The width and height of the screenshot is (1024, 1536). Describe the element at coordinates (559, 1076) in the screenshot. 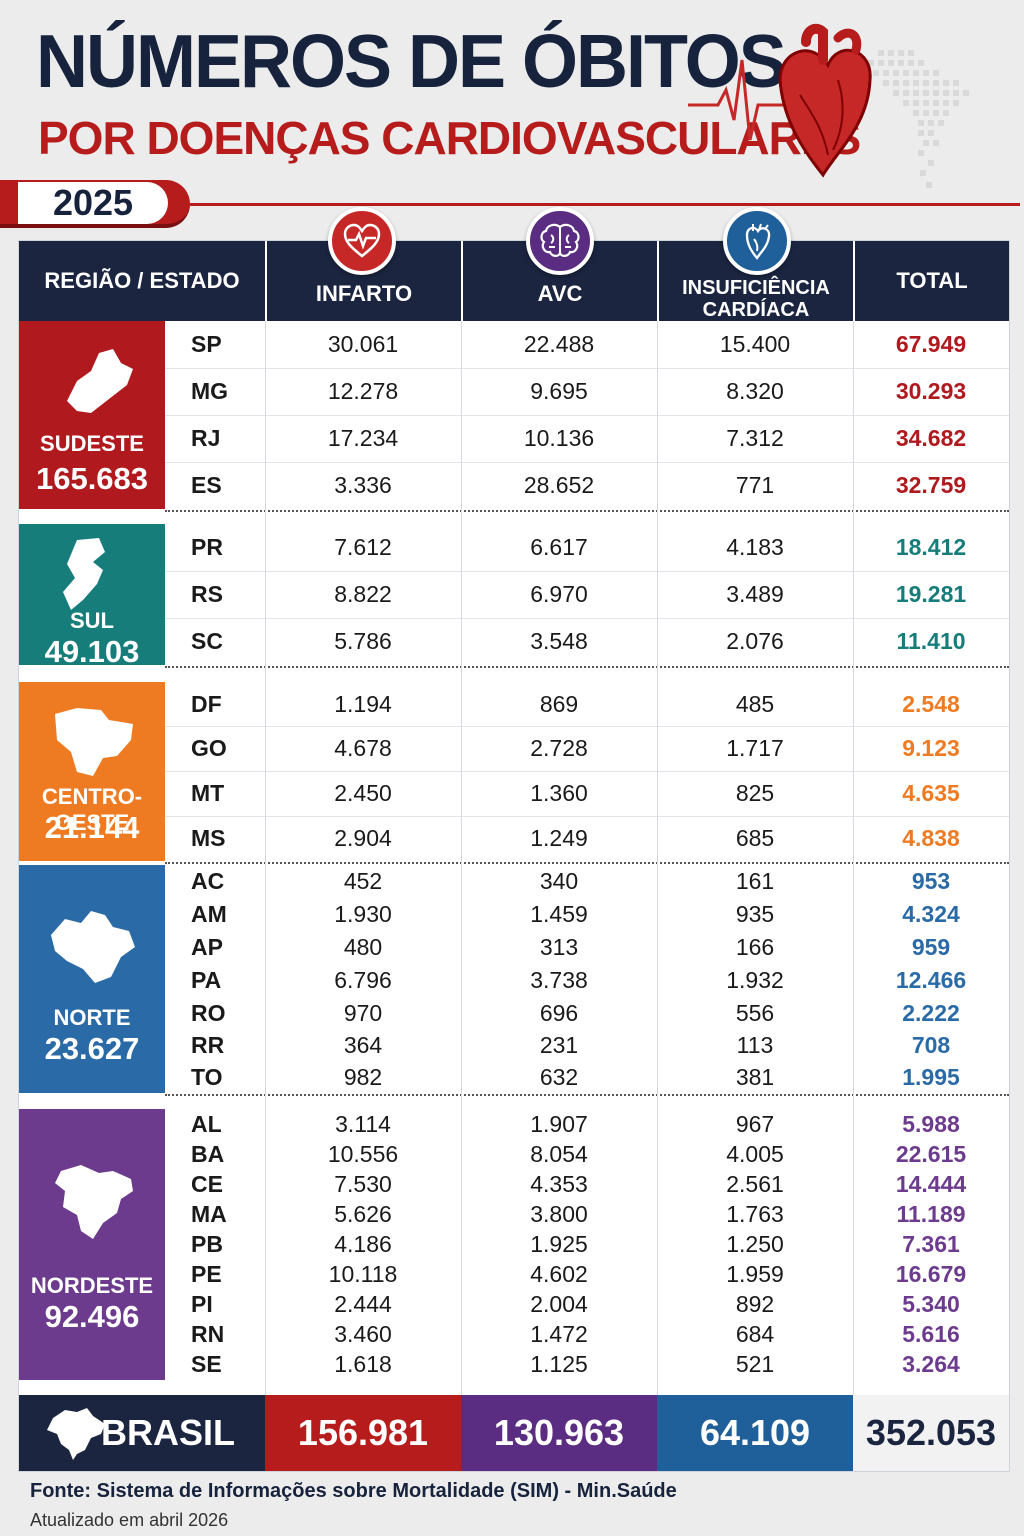

I see `avc-value: 632` at that location.